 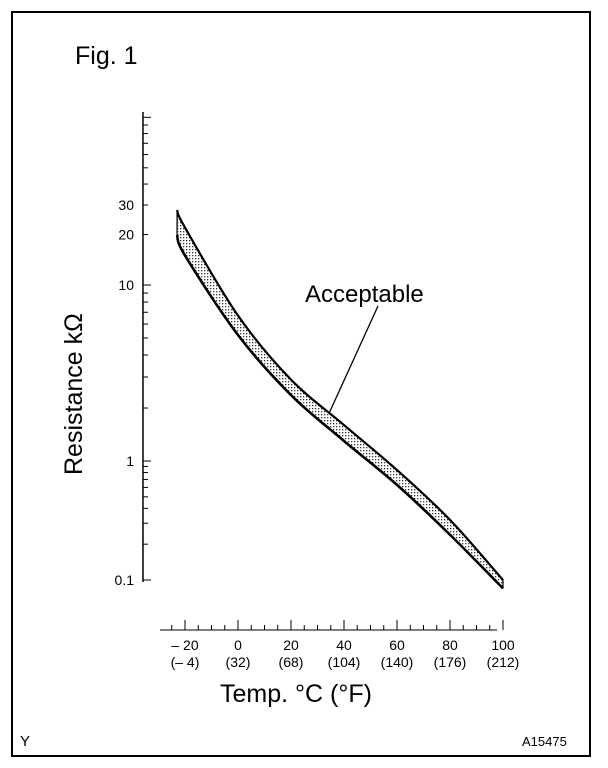 I want to click on x-tick-label: 20, so click(x=291, y=645).